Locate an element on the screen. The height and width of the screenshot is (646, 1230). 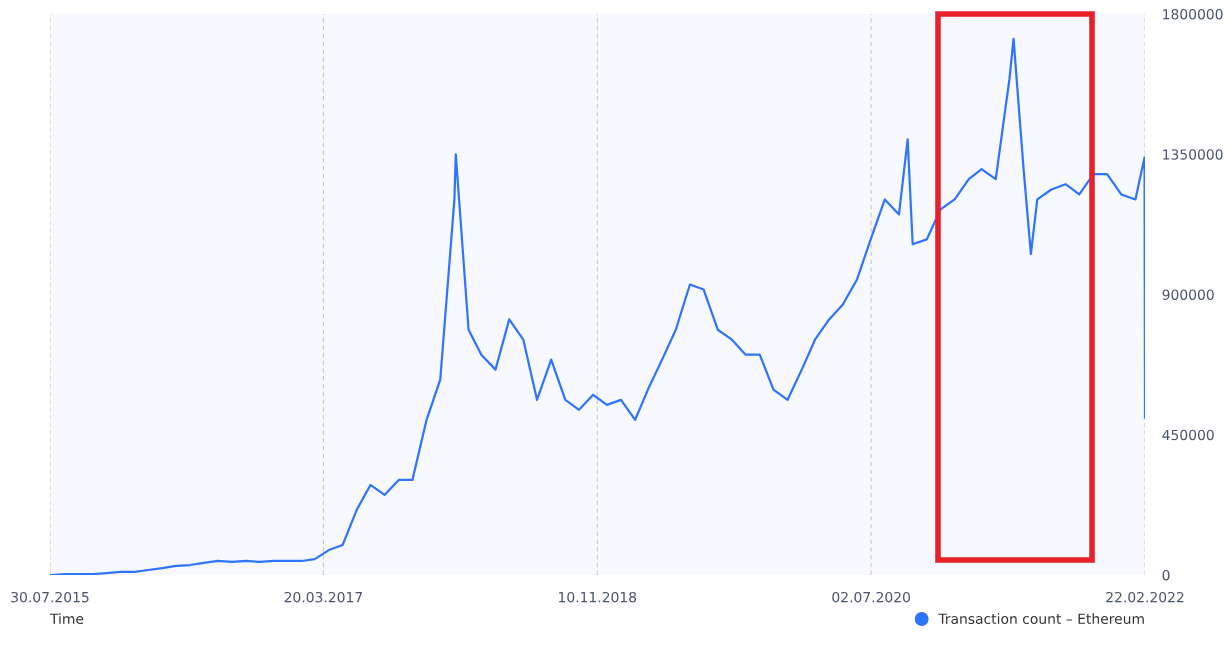
y-tick-label: 450000 is located at coordinates (1188, 435).